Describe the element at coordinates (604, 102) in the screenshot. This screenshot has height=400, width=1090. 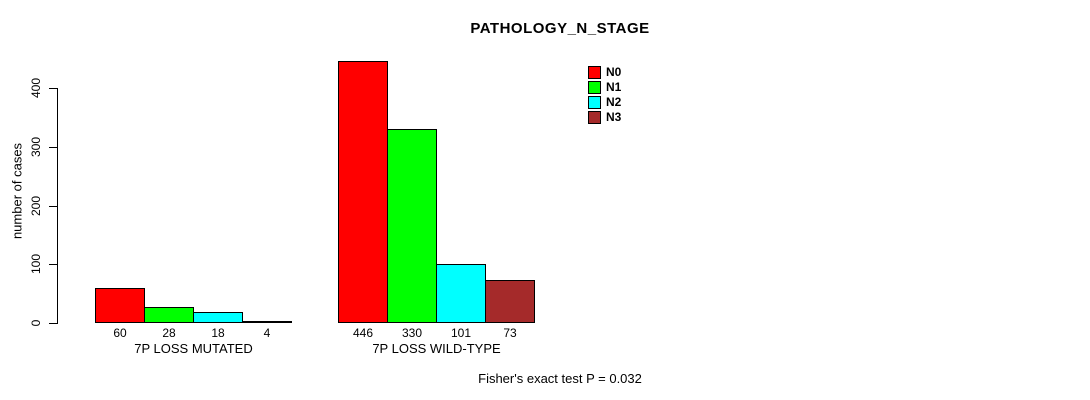
I see `legend-item: N2` at that location.